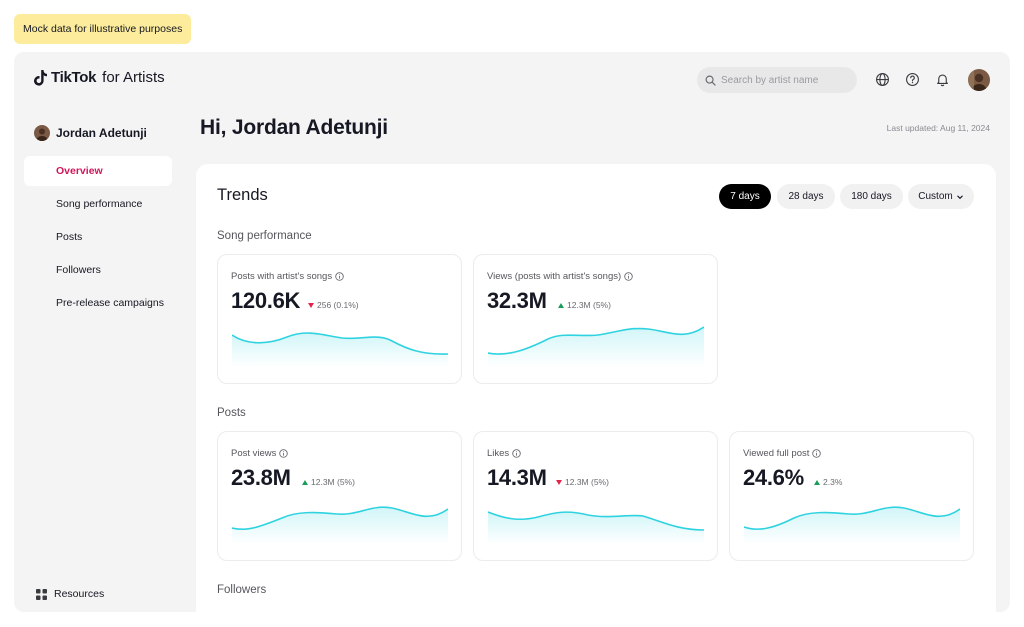 The image size is (1024, 627). Describe the element at coordinates (745, 196) in the screenshot. I see `range-7-days-button: 7 days` at that location.